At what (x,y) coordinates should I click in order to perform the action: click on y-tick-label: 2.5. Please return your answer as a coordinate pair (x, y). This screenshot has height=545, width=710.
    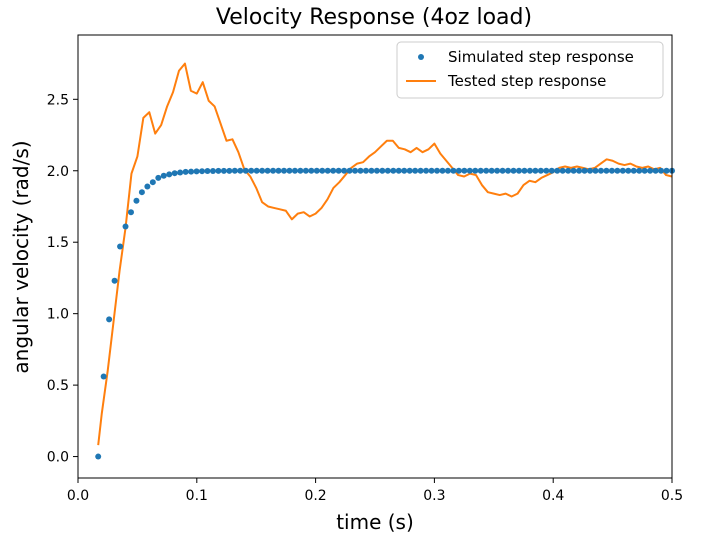
    Looking at the image, I should click on (58, 100).